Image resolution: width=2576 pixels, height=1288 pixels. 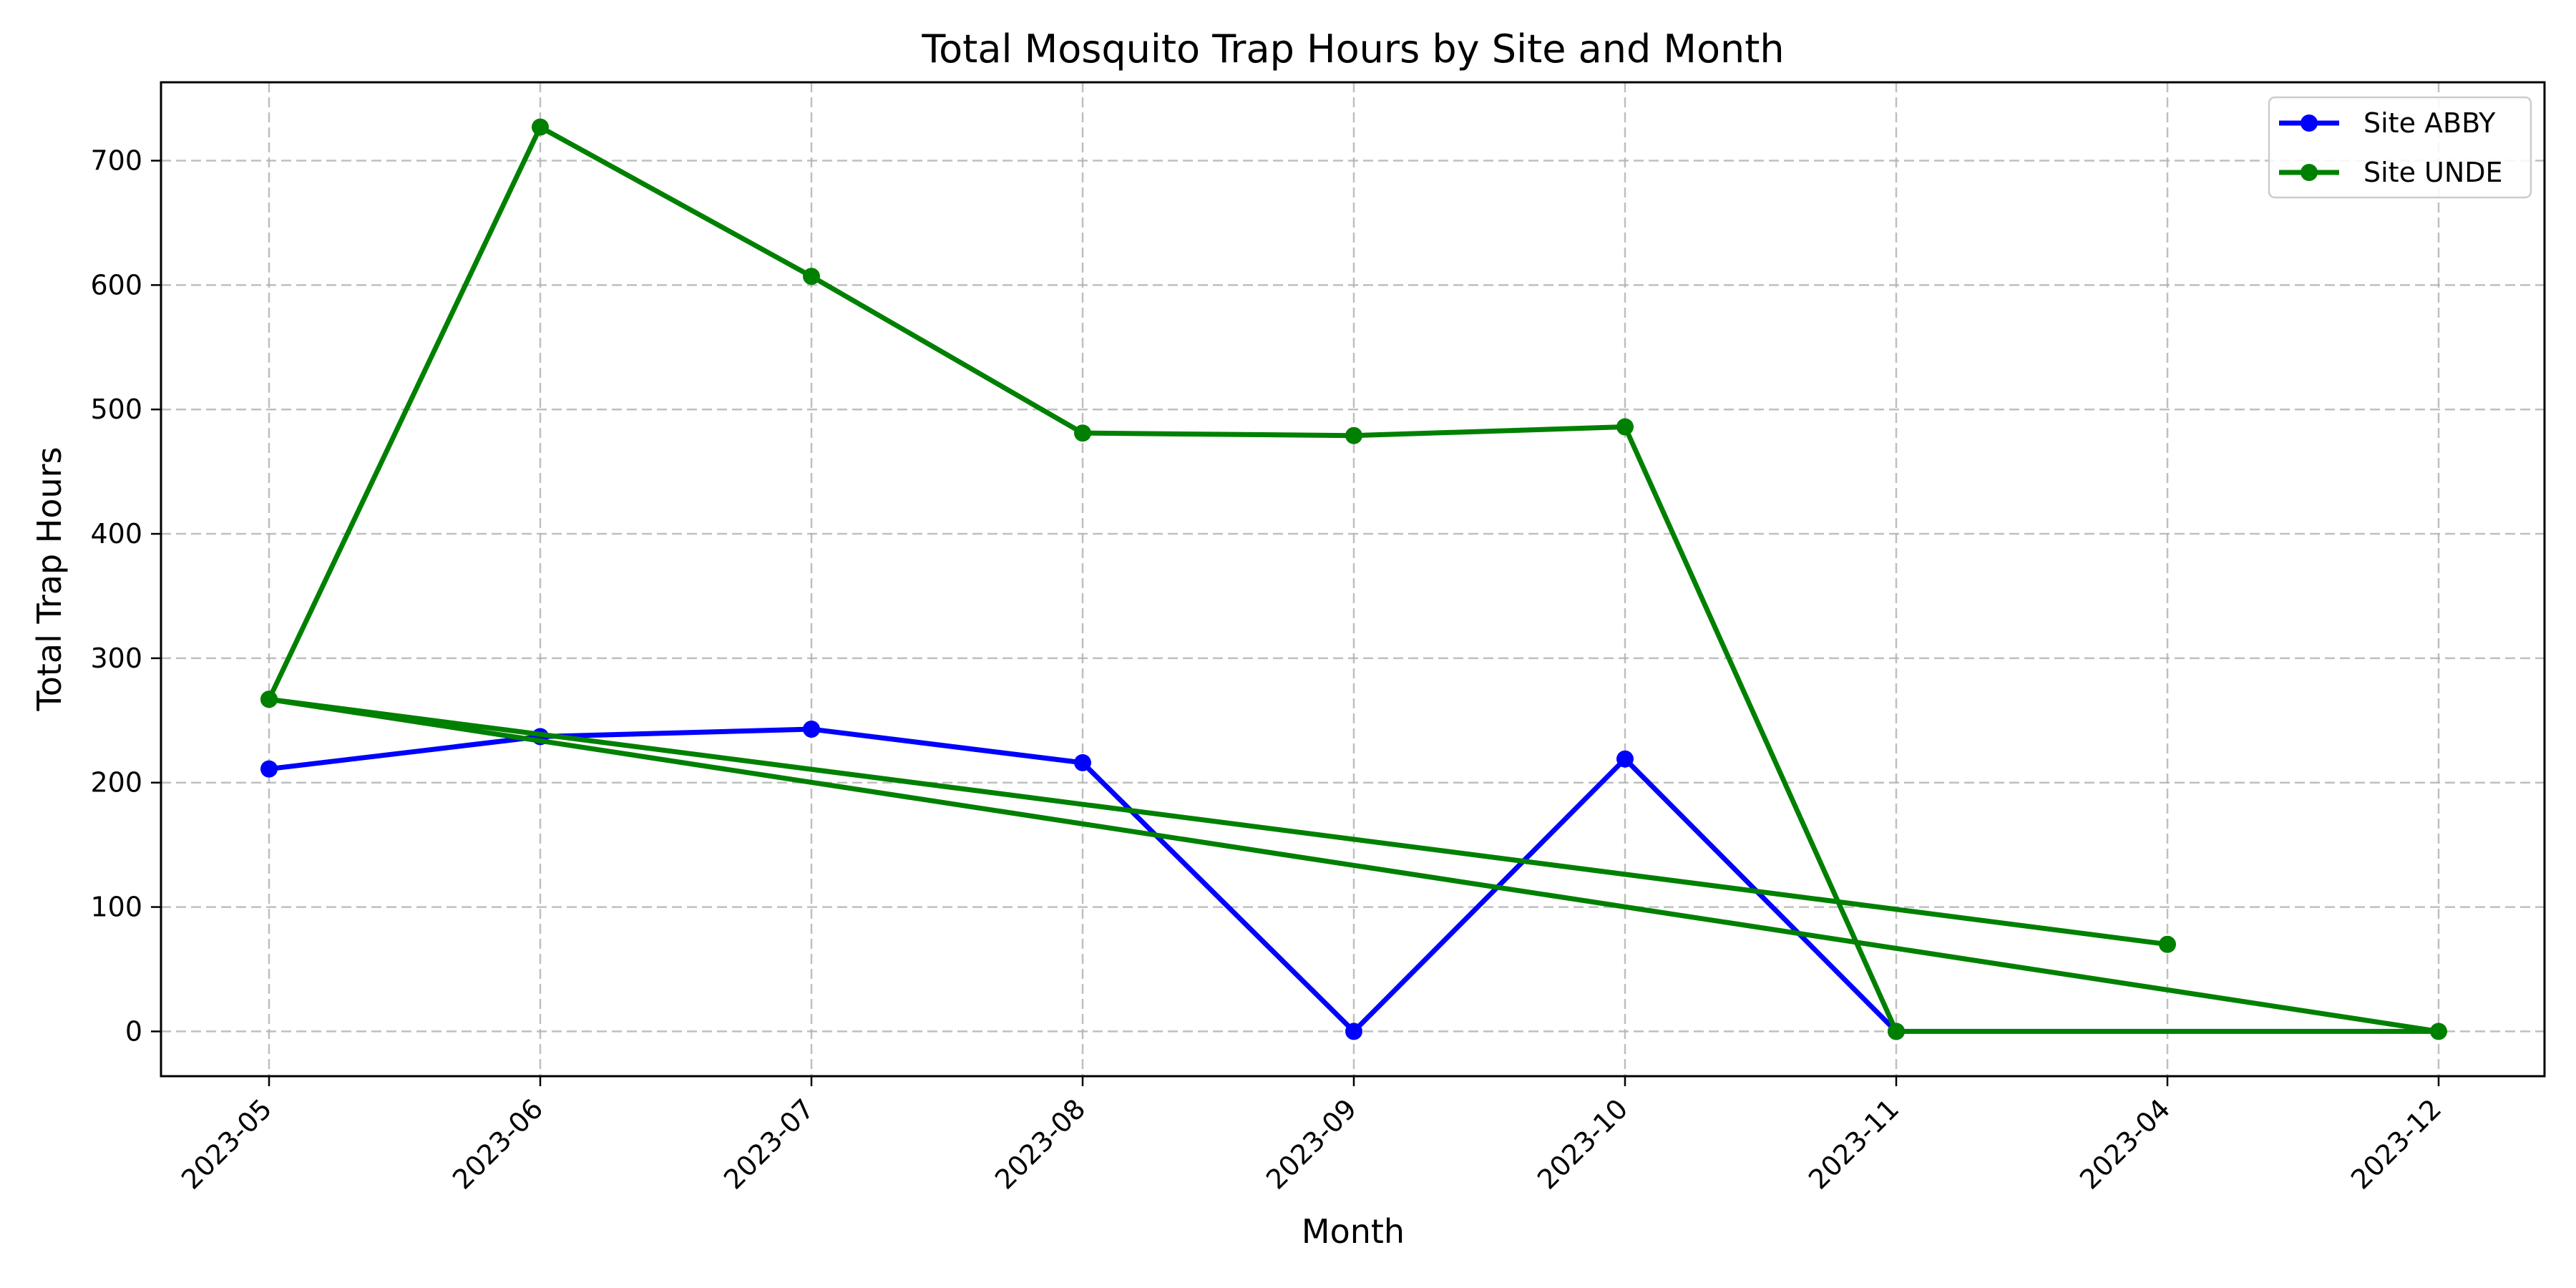 I want to click on y-tick-label: 700, so click(x=116, y=161).